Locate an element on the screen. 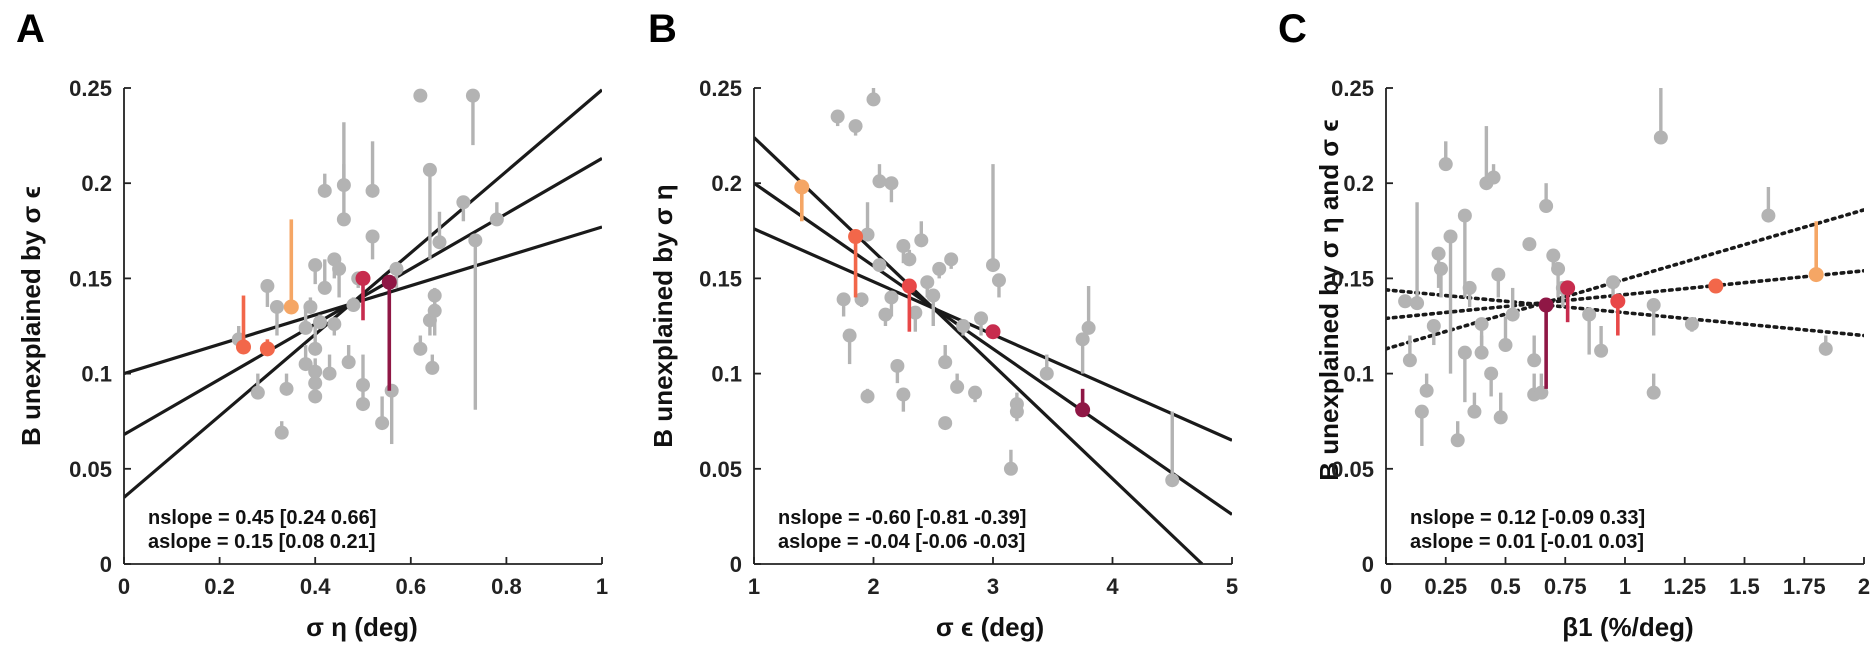  x-tick-label: 5 is located at coordinates (1232, 586).